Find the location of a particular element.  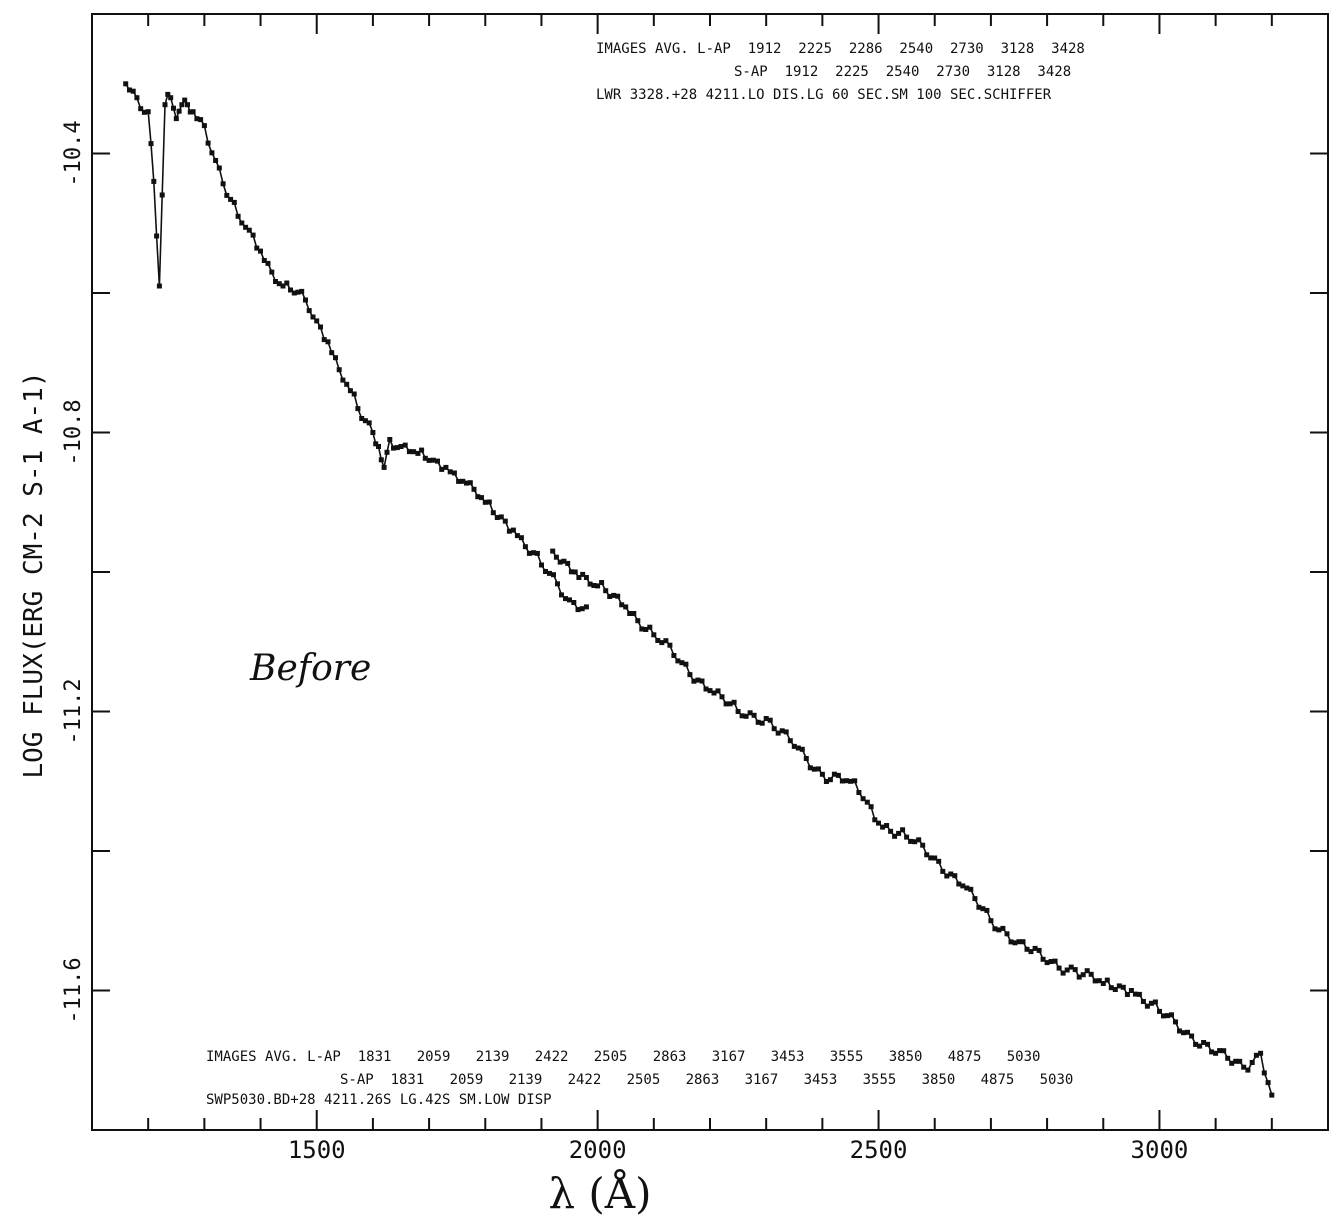

header-line-2: S-AP 1912 2225 2540 2730 3128 3428 is located at coordinates (902, 72).